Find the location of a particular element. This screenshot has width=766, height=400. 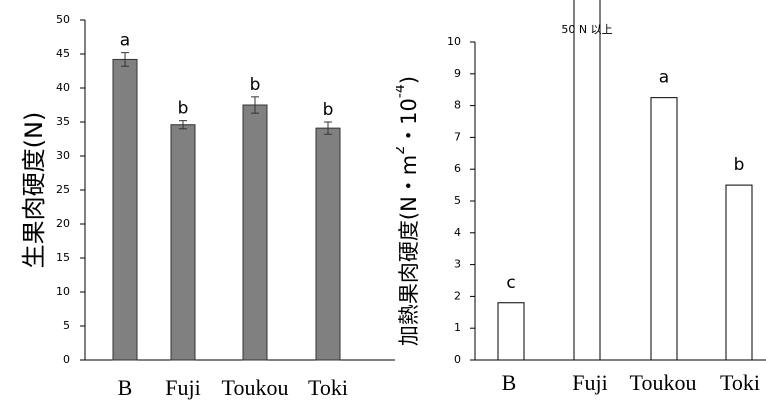

y-tick-label: 8 is located at coordinates (457, 105).